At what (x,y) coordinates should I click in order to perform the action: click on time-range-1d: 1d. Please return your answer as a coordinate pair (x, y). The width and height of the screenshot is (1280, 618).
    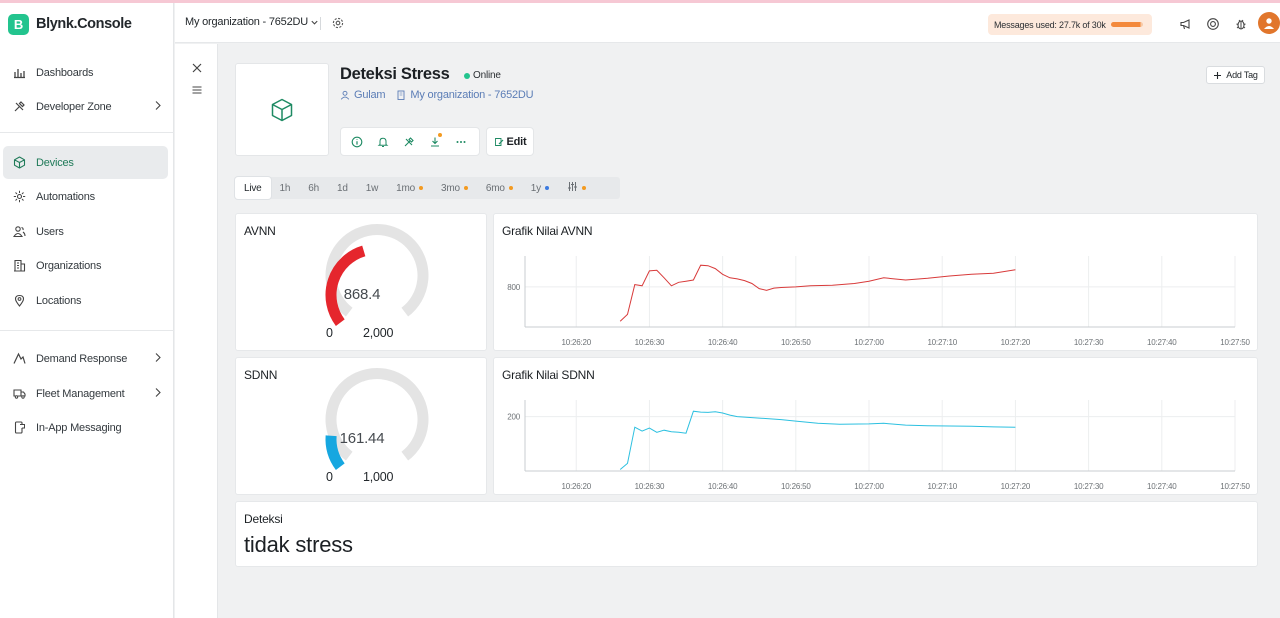
    Looking at the image, I should click on (342, 188).